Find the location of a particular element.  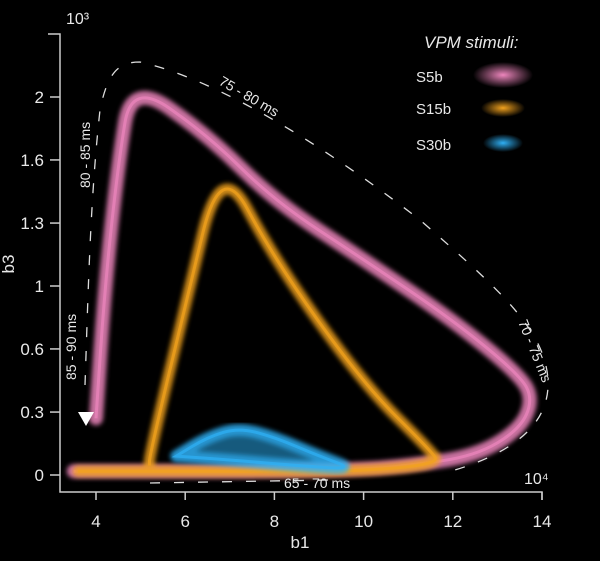

y-multiplier: 10³ is located at coordinates (78, 19).